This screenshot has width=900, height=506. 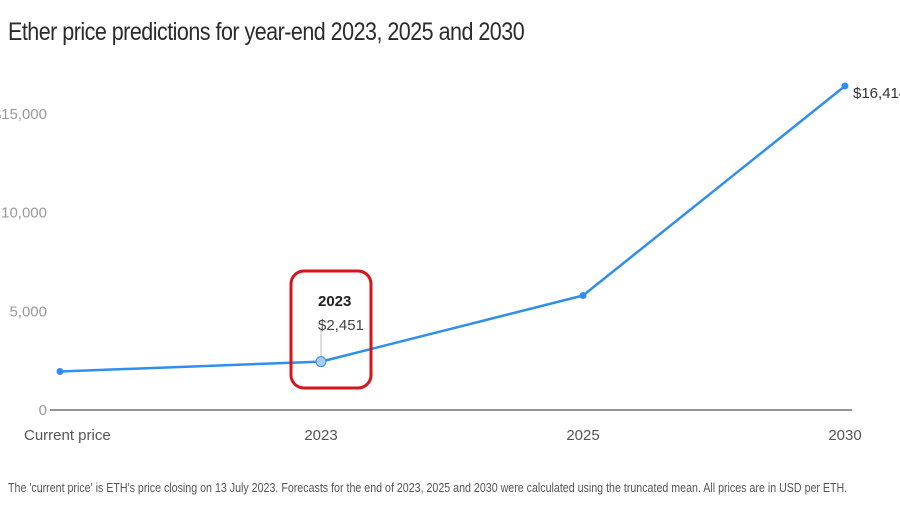 I want to click on x-tick-label: 2030, so click(x=844, y=435).